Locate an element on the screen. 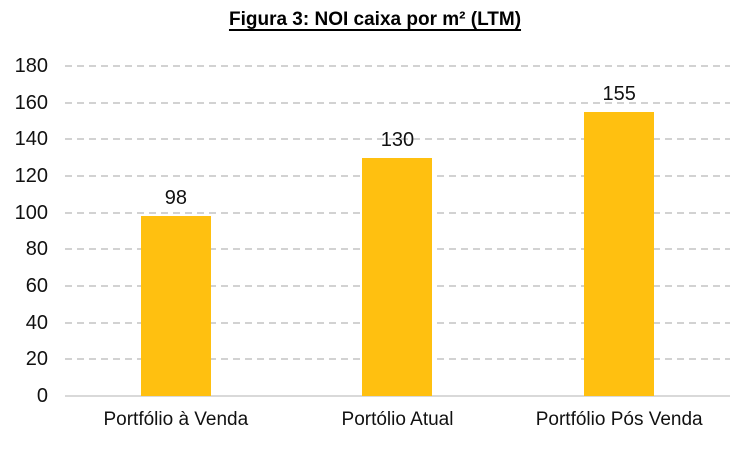 The height and width of the screenshot is (450, 750). chart-title-row: Figura 3: NOI caixa por m² (LTM) is located at coordinates (375, 20).